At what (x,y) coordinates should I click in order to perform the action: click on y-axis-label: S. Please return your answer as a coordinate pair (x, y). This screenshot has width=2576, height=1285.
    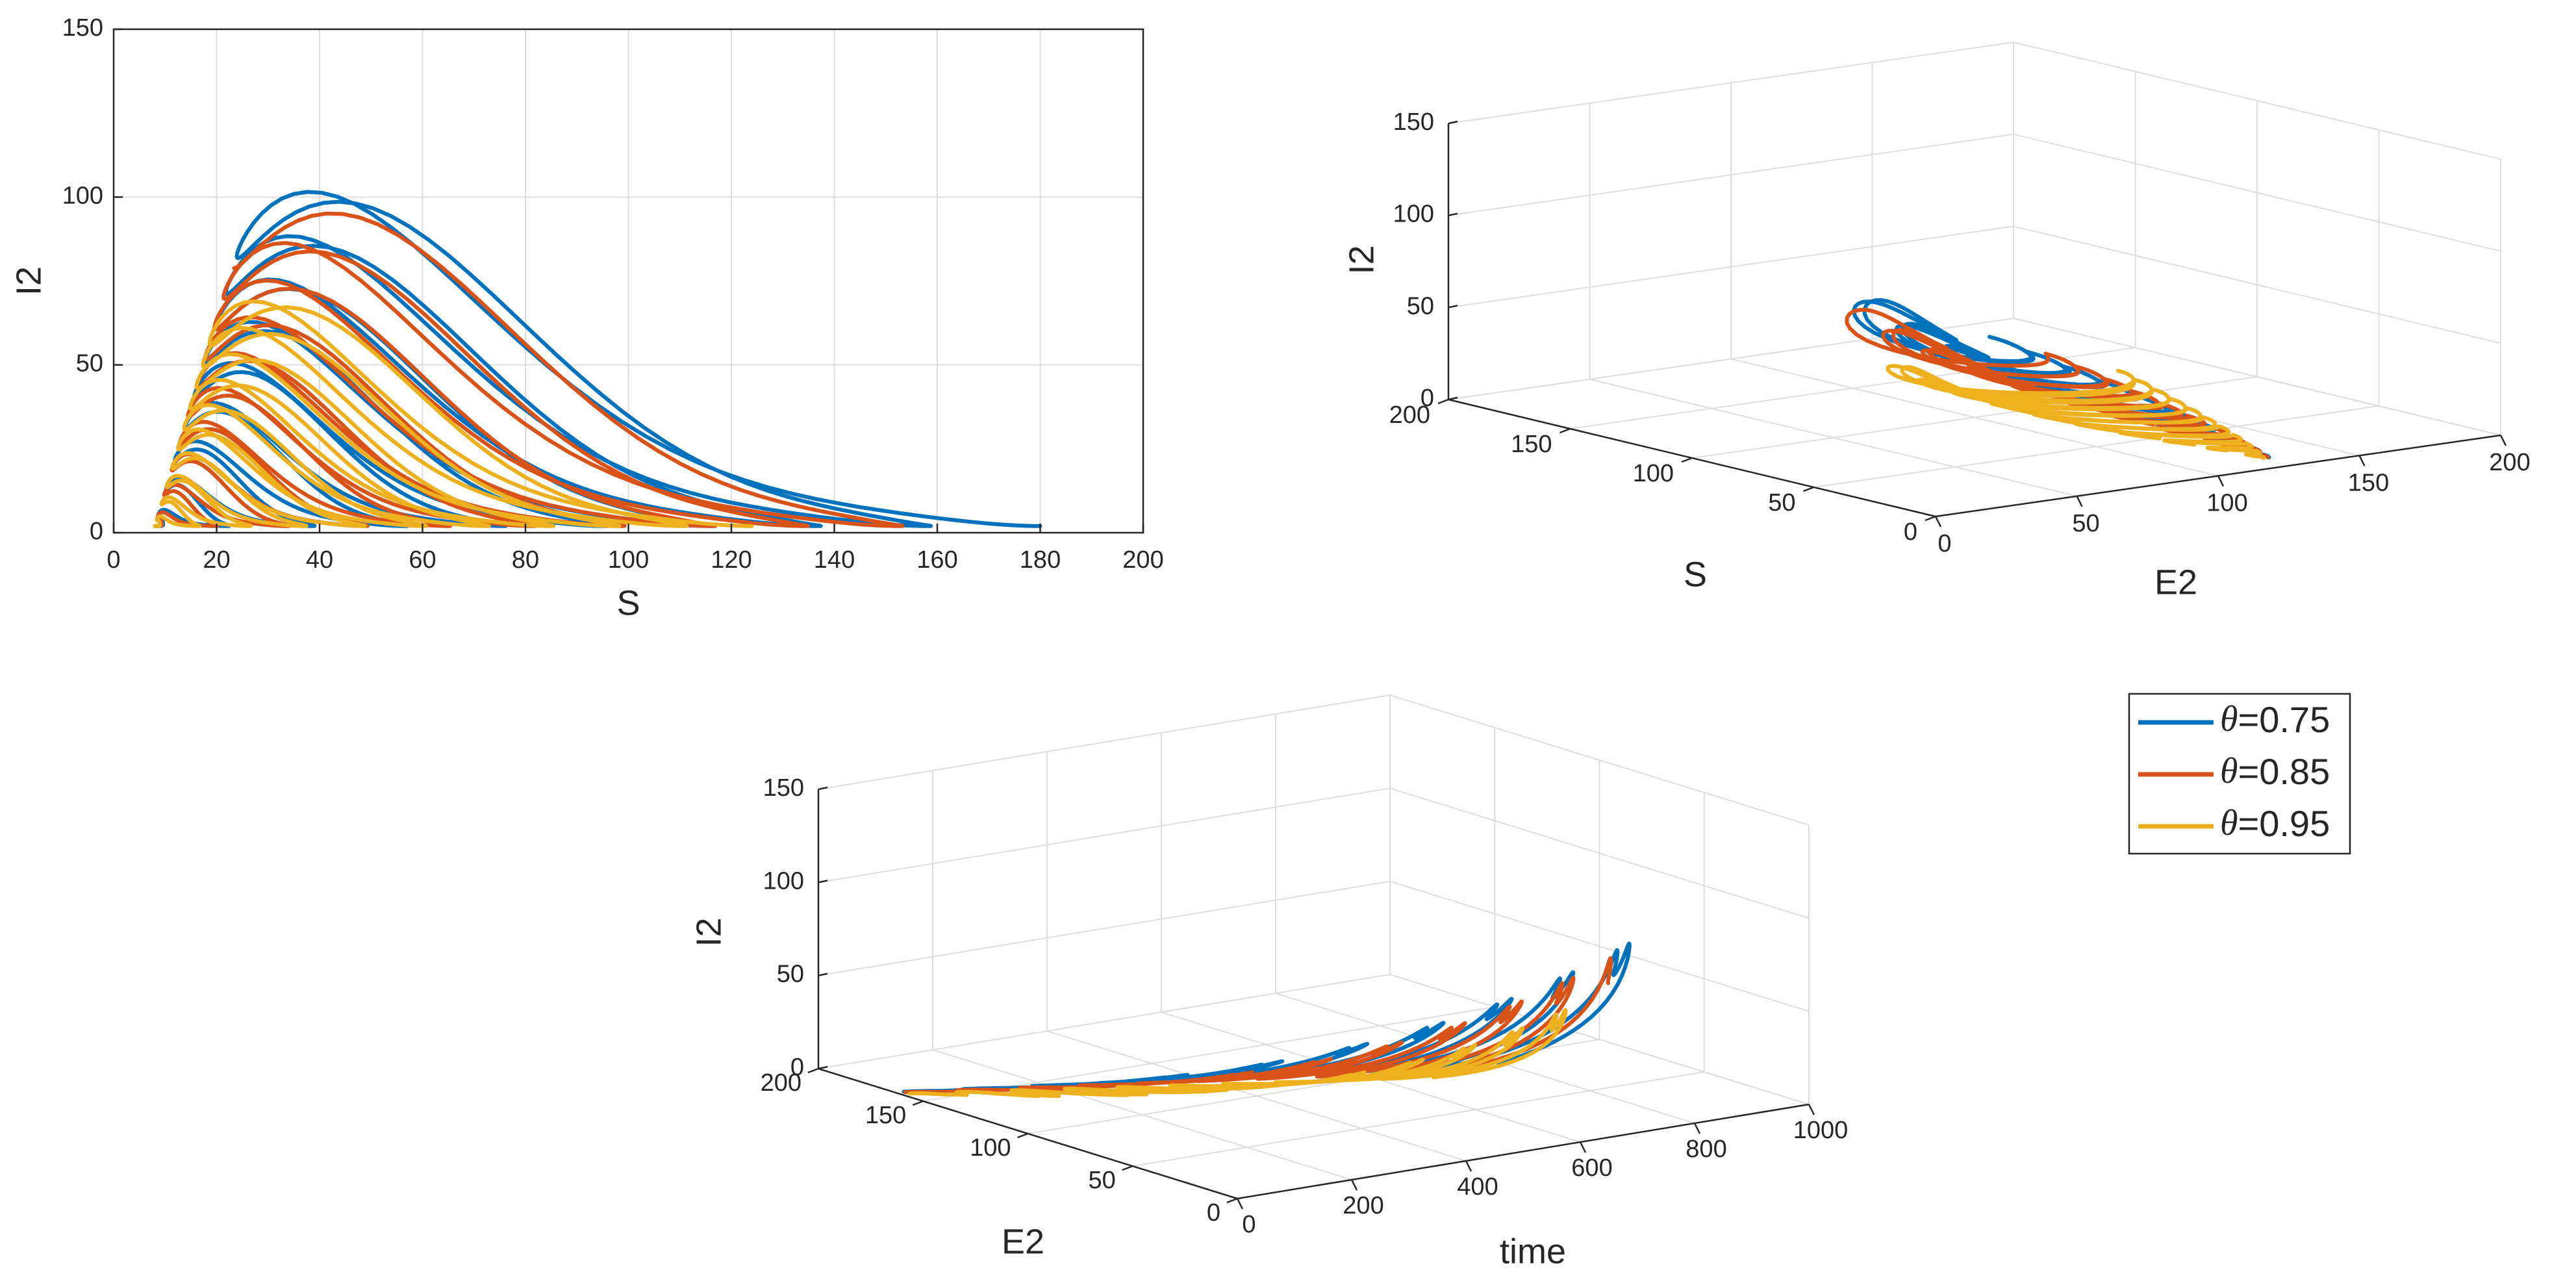
    Looking at the image, I should click on (1696, 574).